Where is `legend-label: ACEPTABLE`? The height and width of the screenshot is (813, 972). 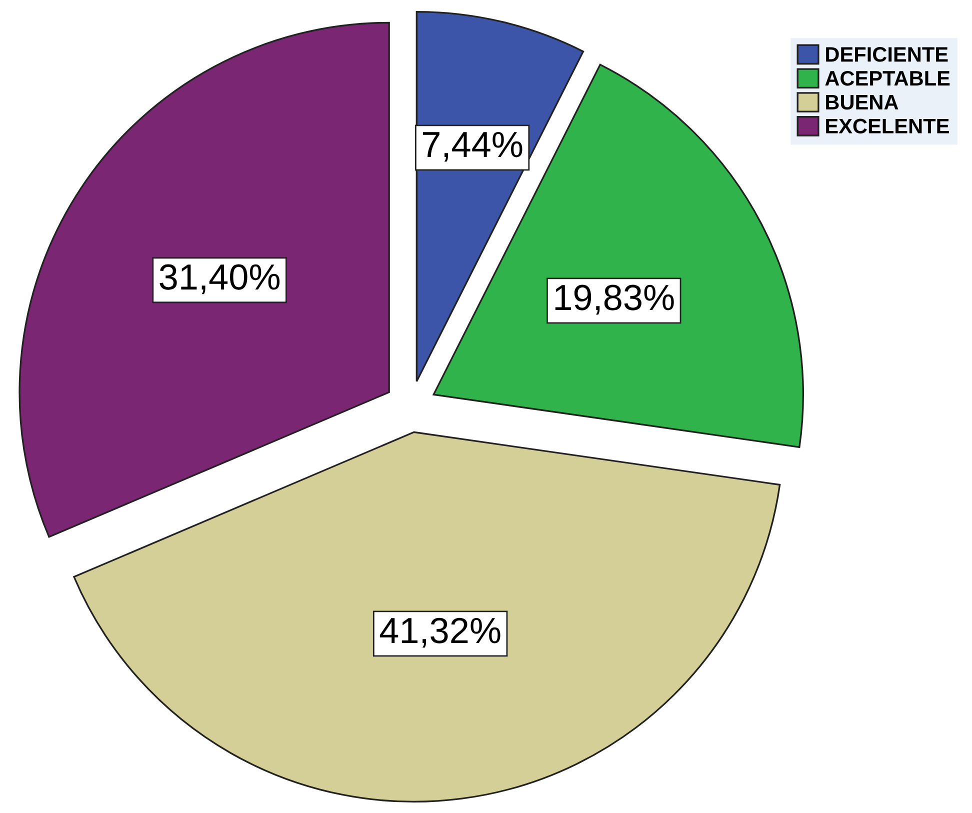 legend-label: ACEPTABLE is located at coordinates (887, 78).